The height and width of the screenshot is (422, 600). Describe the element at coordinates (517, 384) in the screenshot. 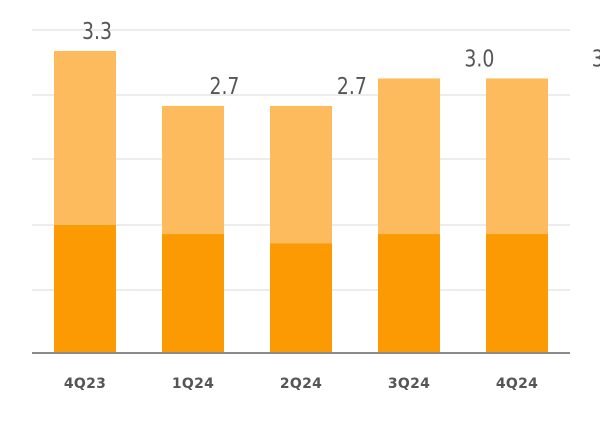

I see `x-tick-label: 4Q24` at that location.